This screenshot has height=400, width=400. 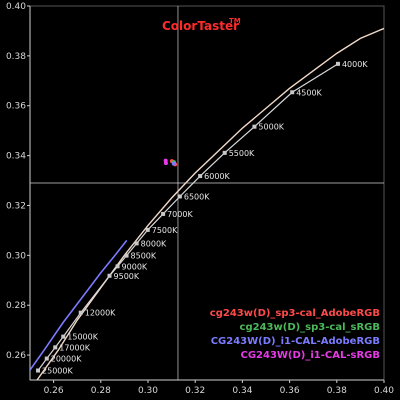 I want to click on y-tick-label: 0.40, so click(x=16, y=7).